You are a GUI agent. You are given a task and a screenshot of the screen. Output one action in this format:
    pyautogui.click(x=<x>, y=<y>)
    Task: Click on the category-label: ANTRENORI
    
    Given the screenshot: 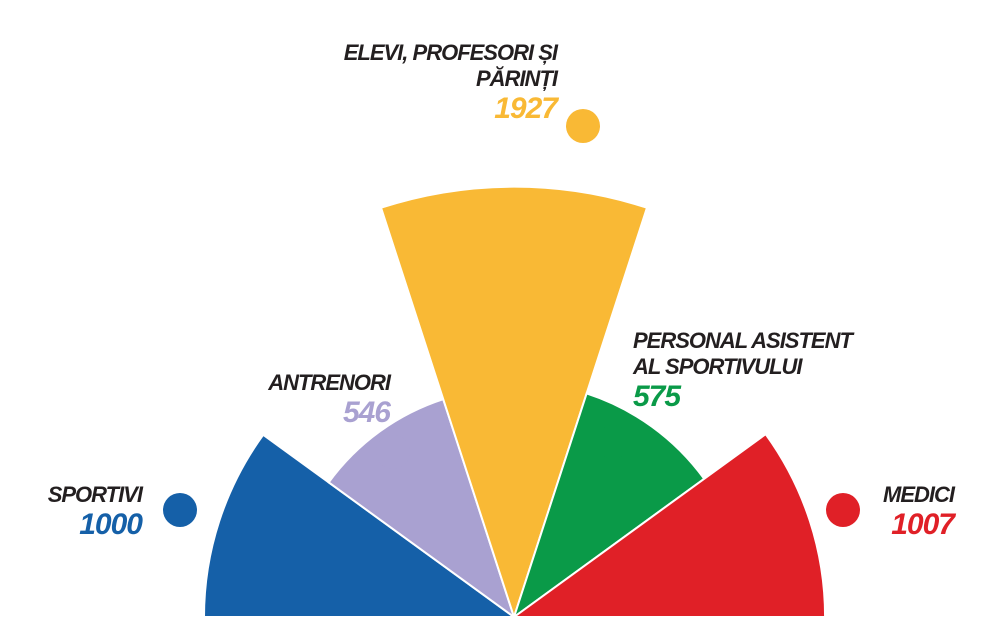 What is the action you would take?
    pyautogui.click(x=329, y=382)
    